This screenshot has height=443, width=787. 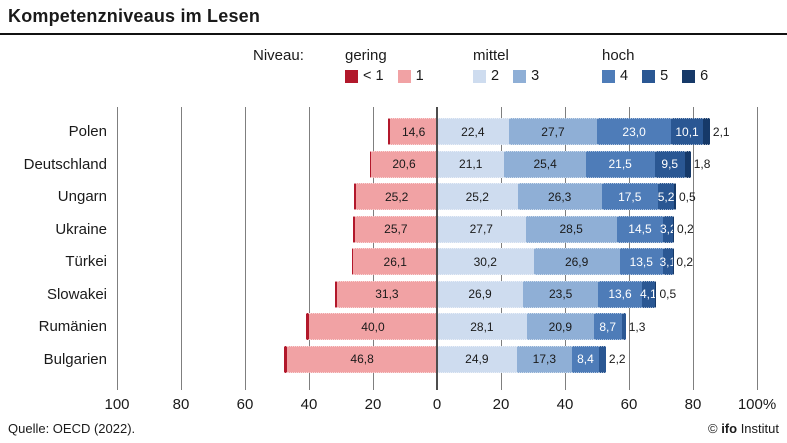 What do you see at coordinates (545, 164) in the screenshot?
I see `segment-value-label: 25,4` at bounding box center [545, 164].